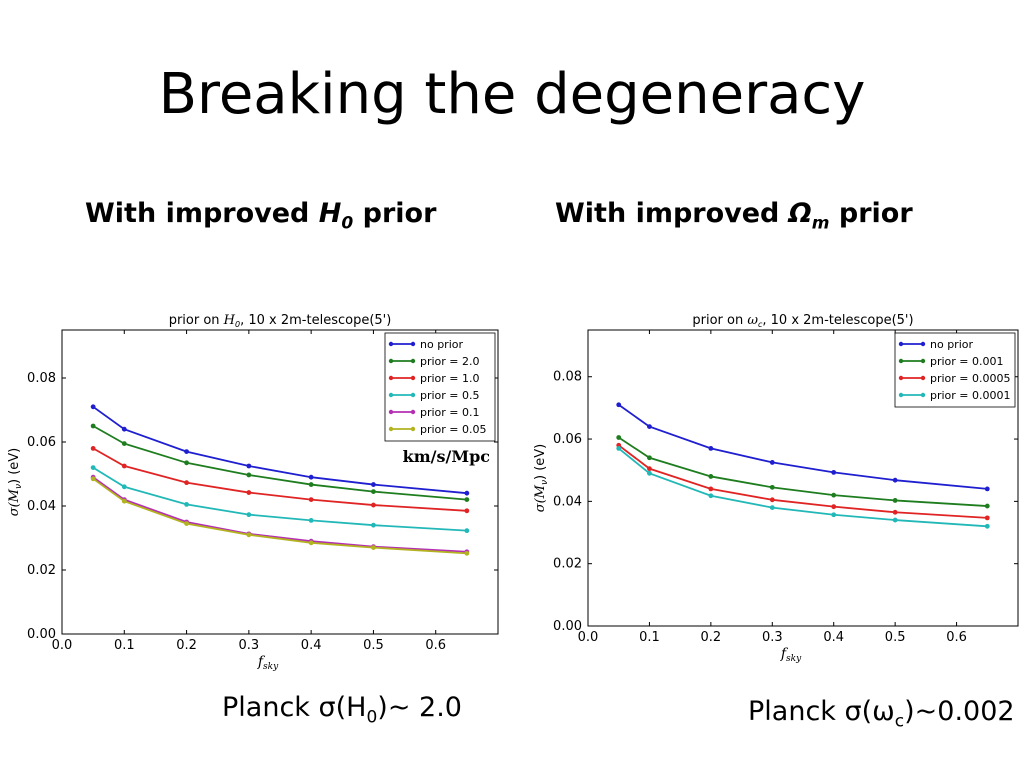 This screenshot has height=768, width=1024. What do you see at coordinates (821, 711) in the screenshot?
I see `right-caption-prefix: Planck σ(ω` at bounding box center [821, 711].